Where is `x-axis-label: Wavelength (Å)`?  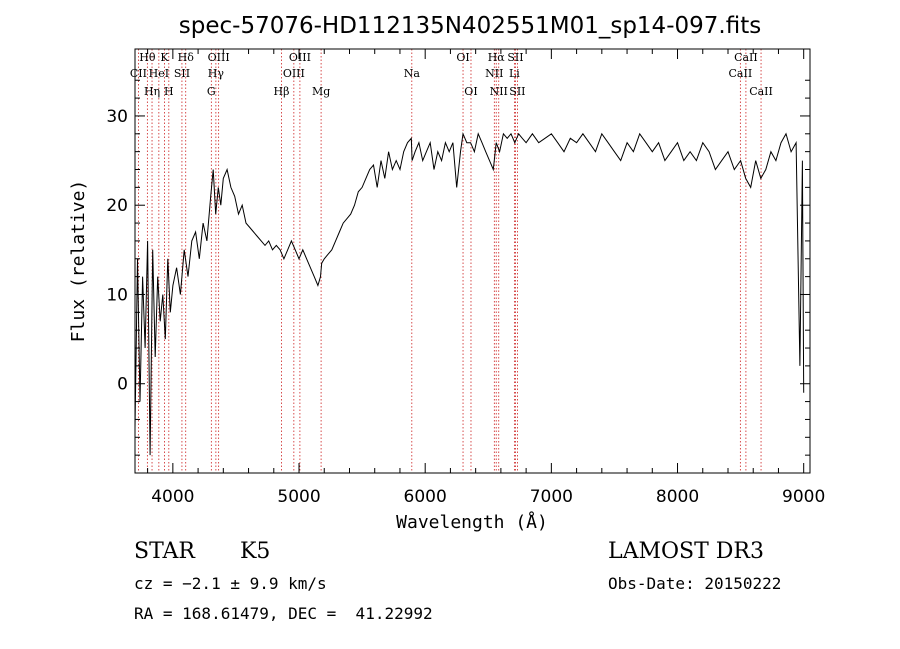 x-axis-label: Wavelength (Å) is located at coordinates (472, 522).